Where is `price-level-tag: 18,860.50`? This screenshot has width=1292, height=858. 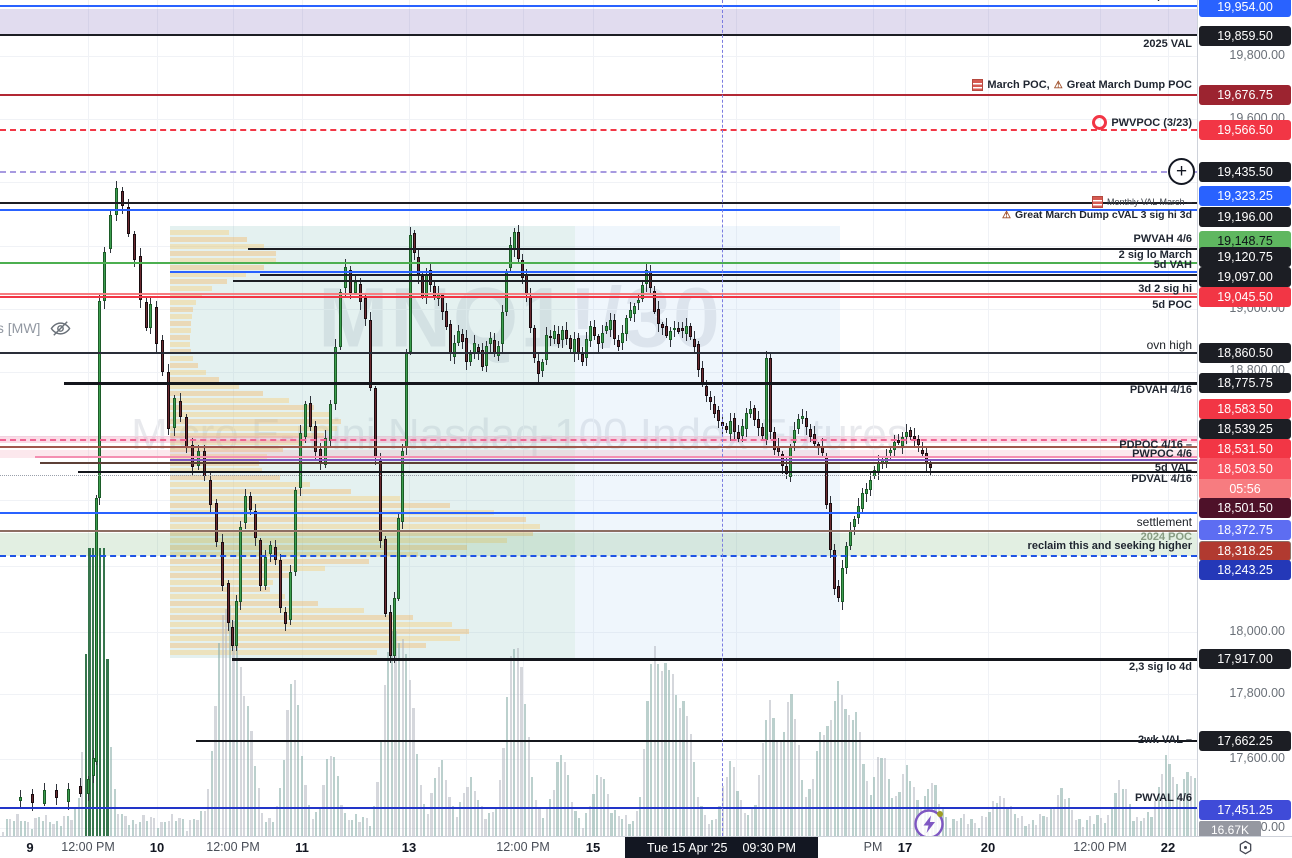 price-level-tag: 18,860.50 is located at coordinates (1245, 353).